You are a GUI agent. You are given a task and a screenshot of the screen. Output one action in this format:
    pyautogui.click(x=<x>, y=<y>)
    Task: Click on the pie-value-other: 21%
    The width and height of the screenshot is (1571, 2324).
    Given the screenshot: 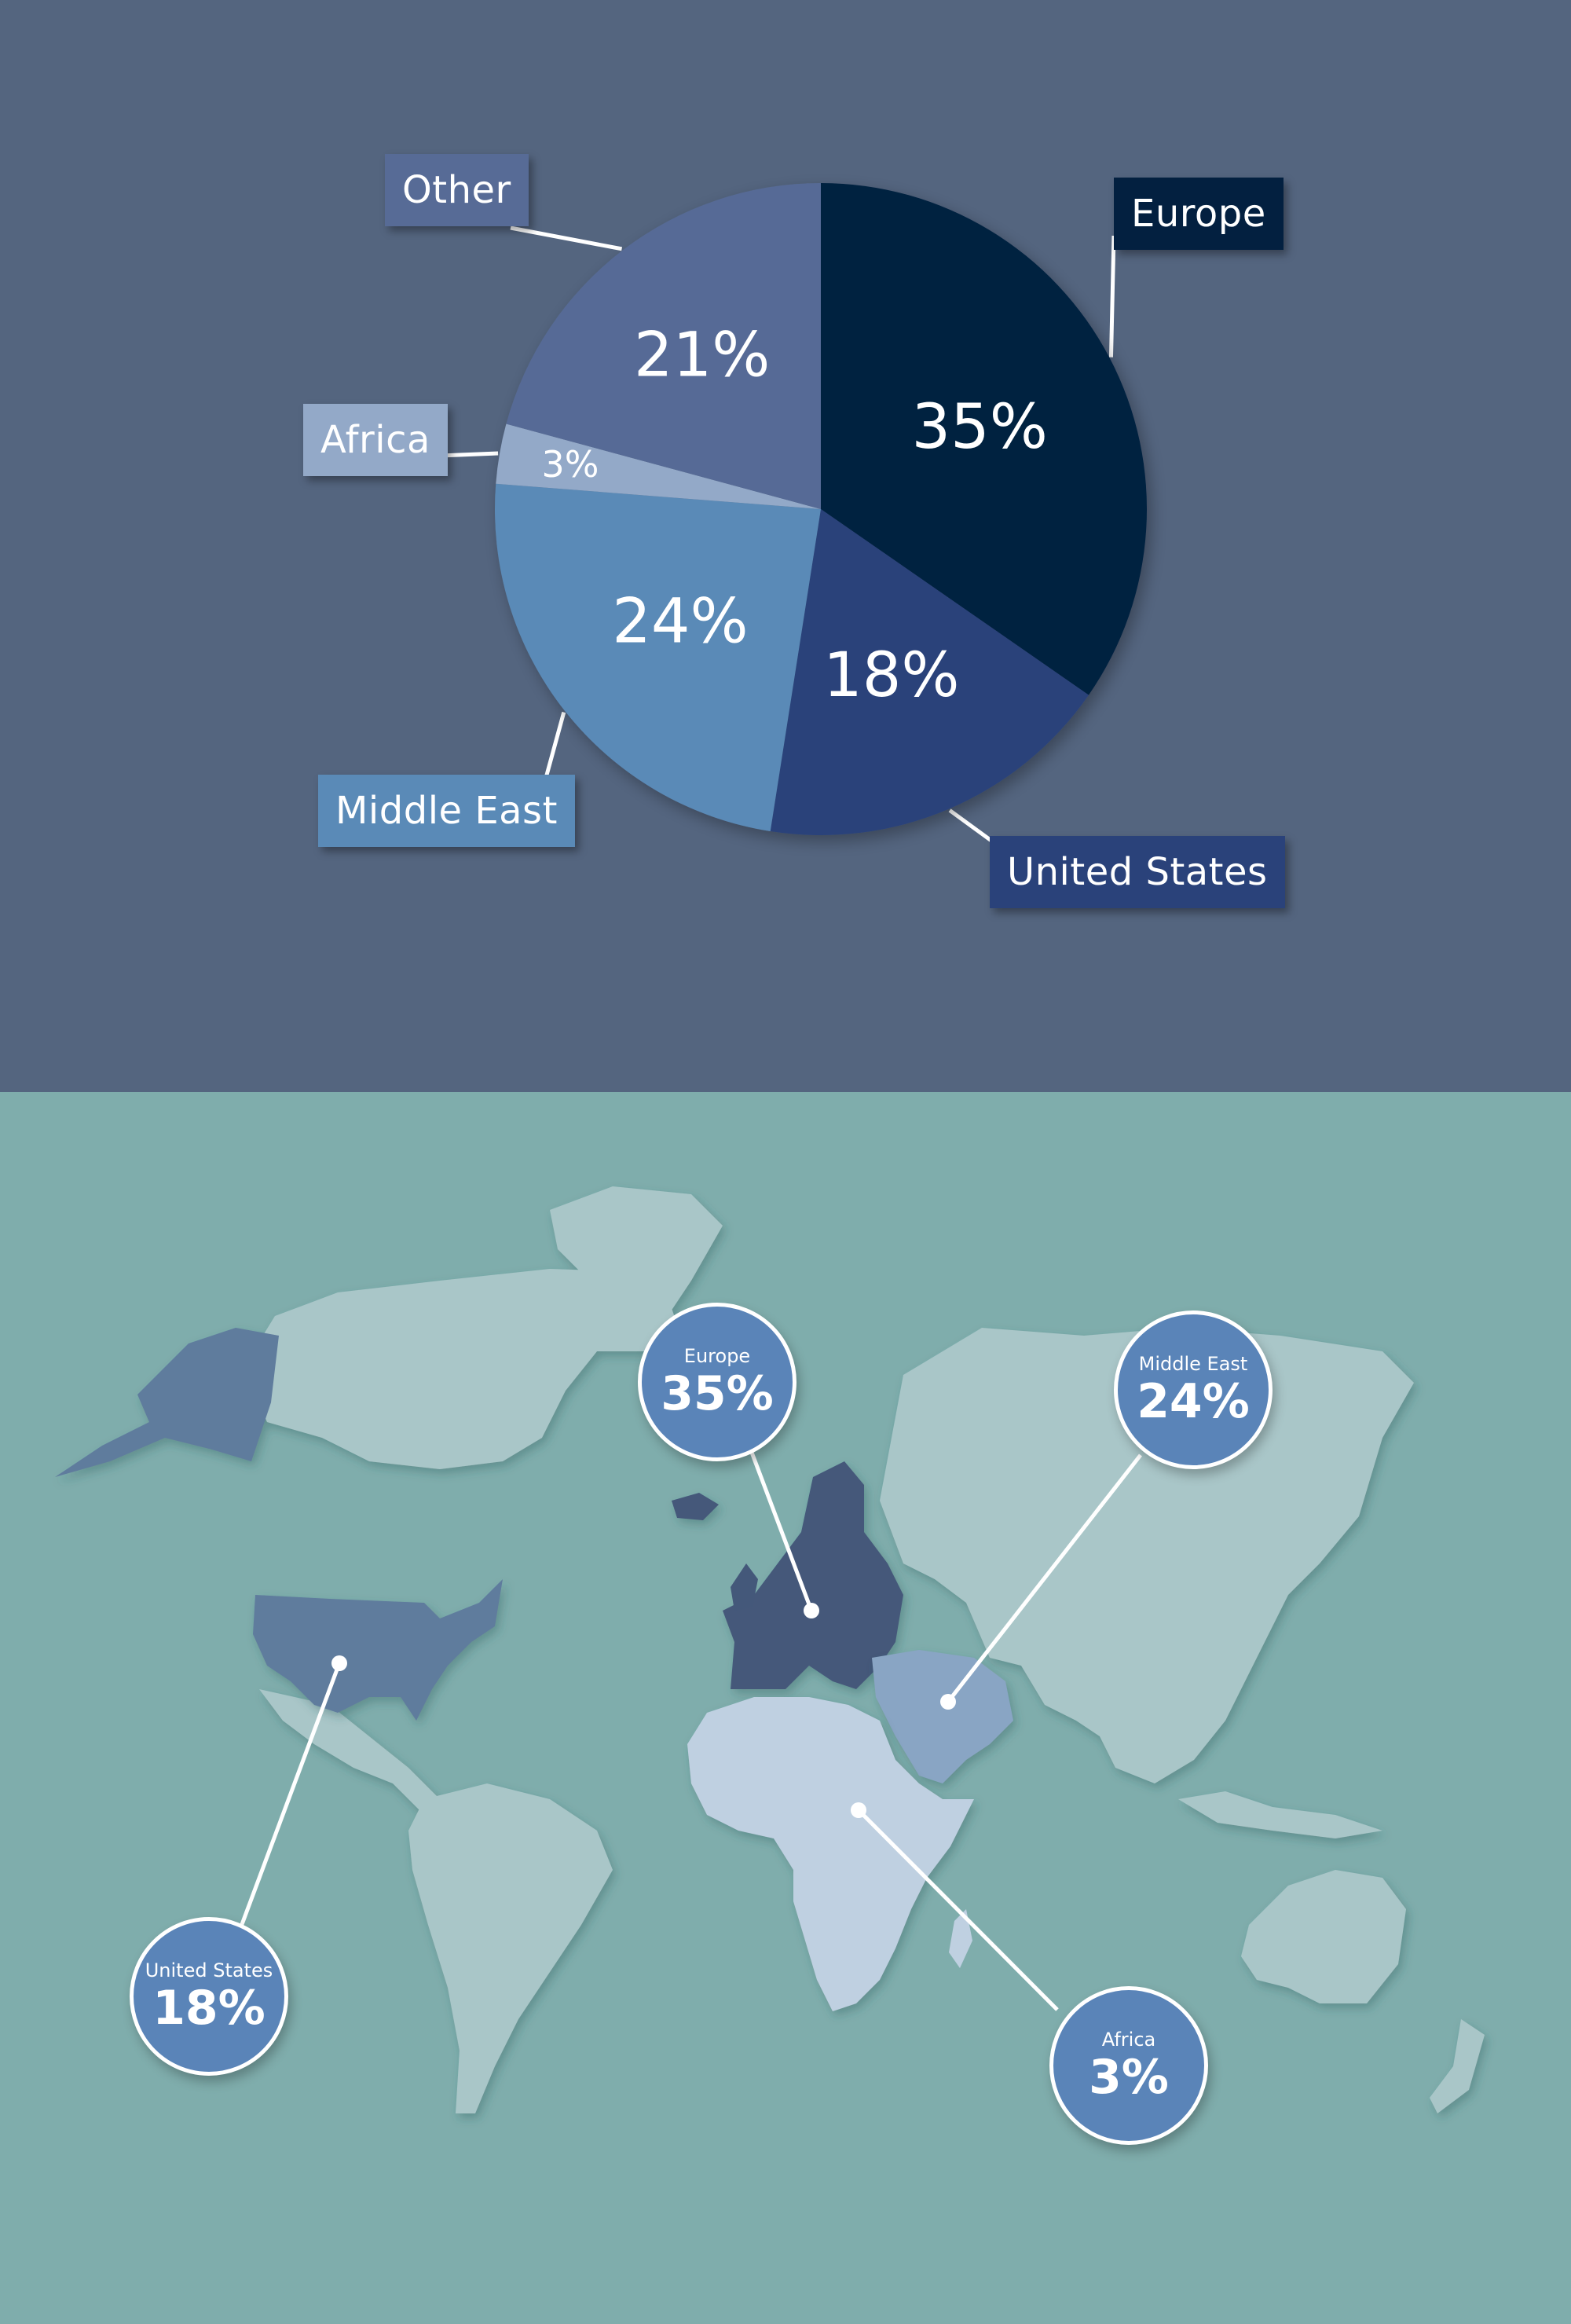 What is the action you would take?
    pyautogui.click(x=702, y=355)
    